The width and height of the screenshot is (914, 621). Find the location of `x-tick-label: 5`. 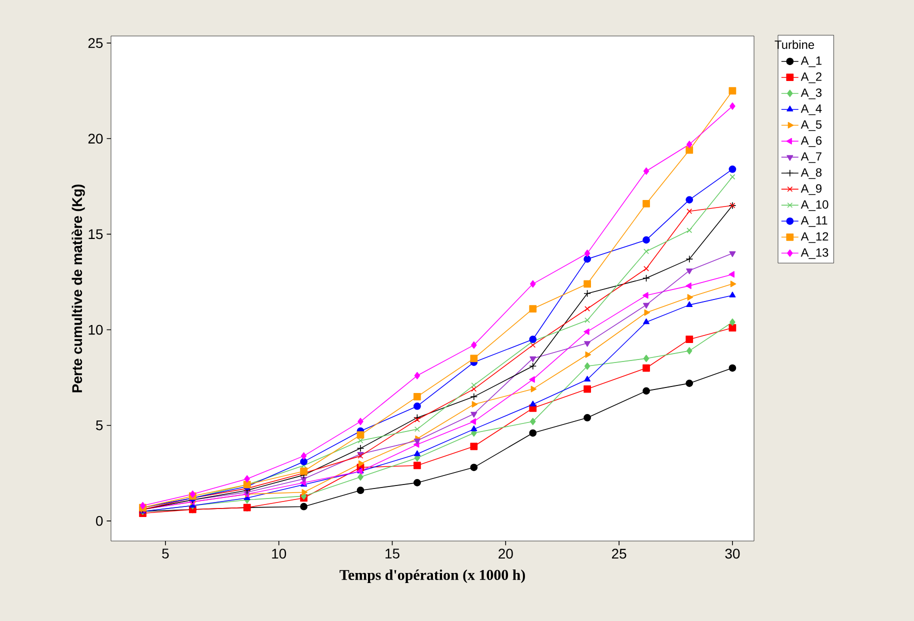

x-tick-label: 5 is located at coordinates (165, 553).